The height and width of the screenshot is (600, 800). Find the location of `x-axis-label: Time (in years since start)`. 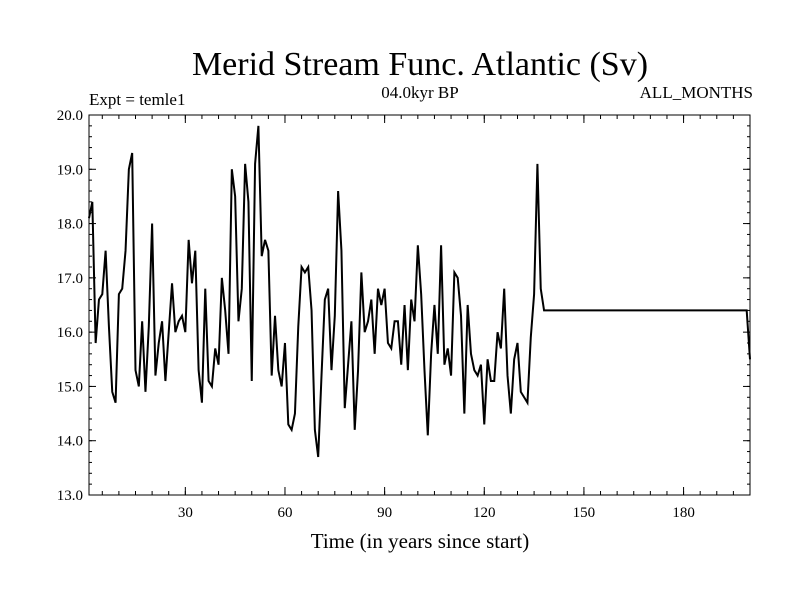

x-axis-label: Time (in years since start) is located at coordinates (420, 541).